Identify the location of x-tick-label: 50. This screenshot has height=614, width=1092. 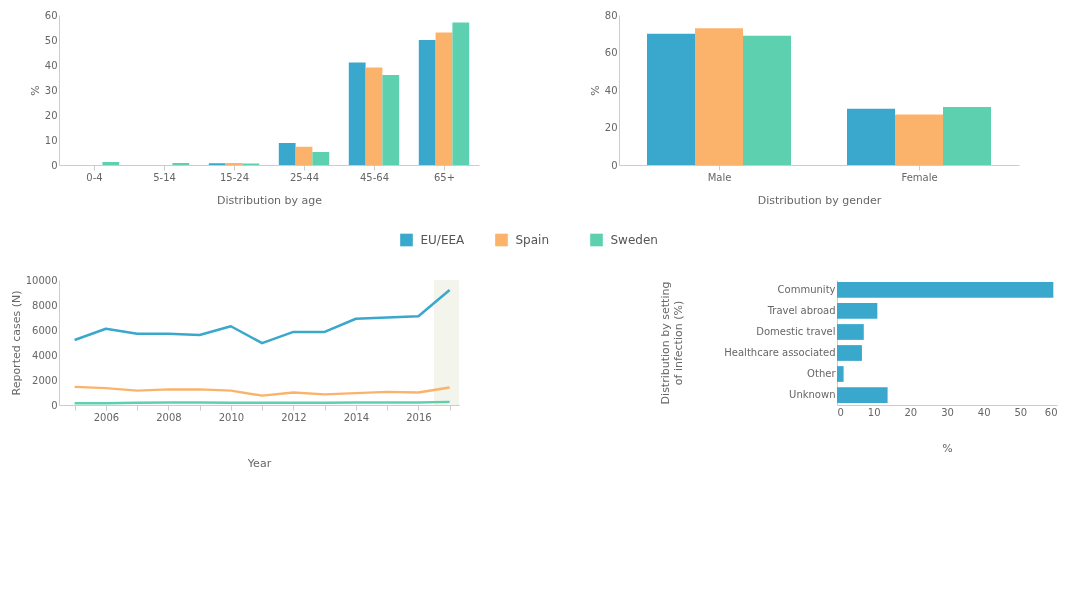
(1021, 412).